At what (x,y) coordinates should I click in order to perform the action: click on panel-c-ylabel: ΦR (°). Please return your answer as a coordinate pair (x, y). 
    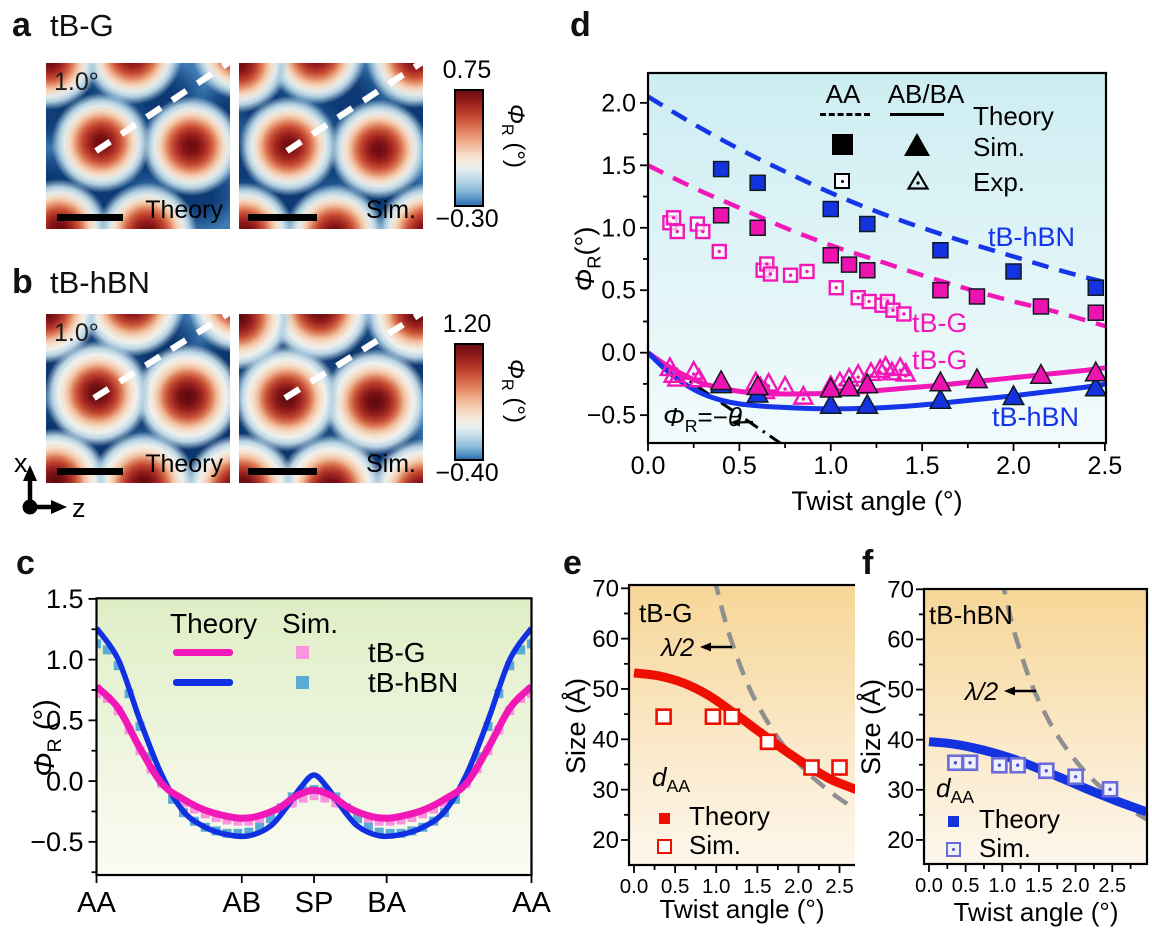
    Looking at the image, I should click on (47, 738).